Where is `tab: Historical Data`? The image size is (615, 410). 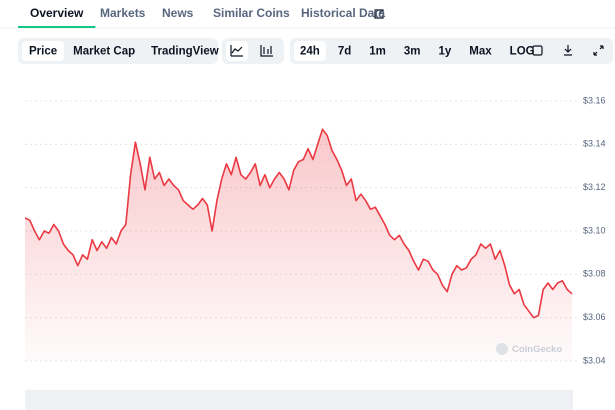
tab: Historical Data is located at coordinates (343, 13).